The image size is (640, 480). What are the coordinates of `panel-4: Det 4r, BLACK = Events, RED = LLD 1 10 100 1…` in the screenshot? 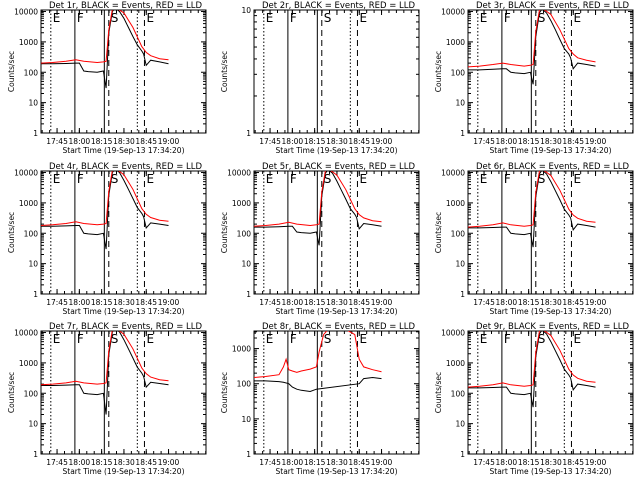 It's located at (107, 239).